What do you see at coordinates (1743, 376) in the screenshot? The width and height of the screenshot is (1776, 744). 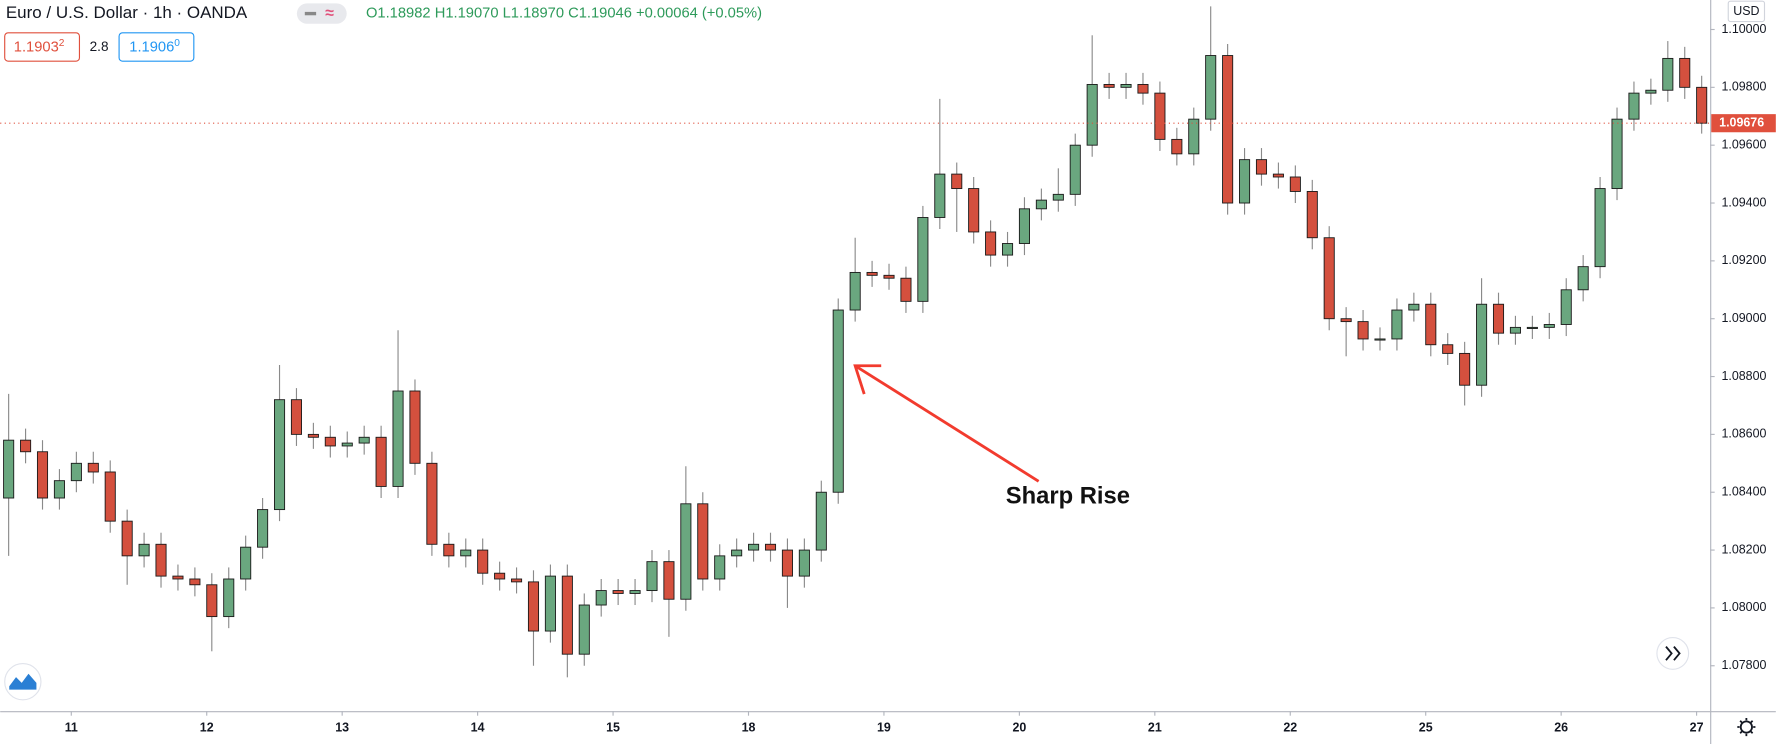 I see `y-tick-label: 1.08800` at bounding box center [1743, 376].